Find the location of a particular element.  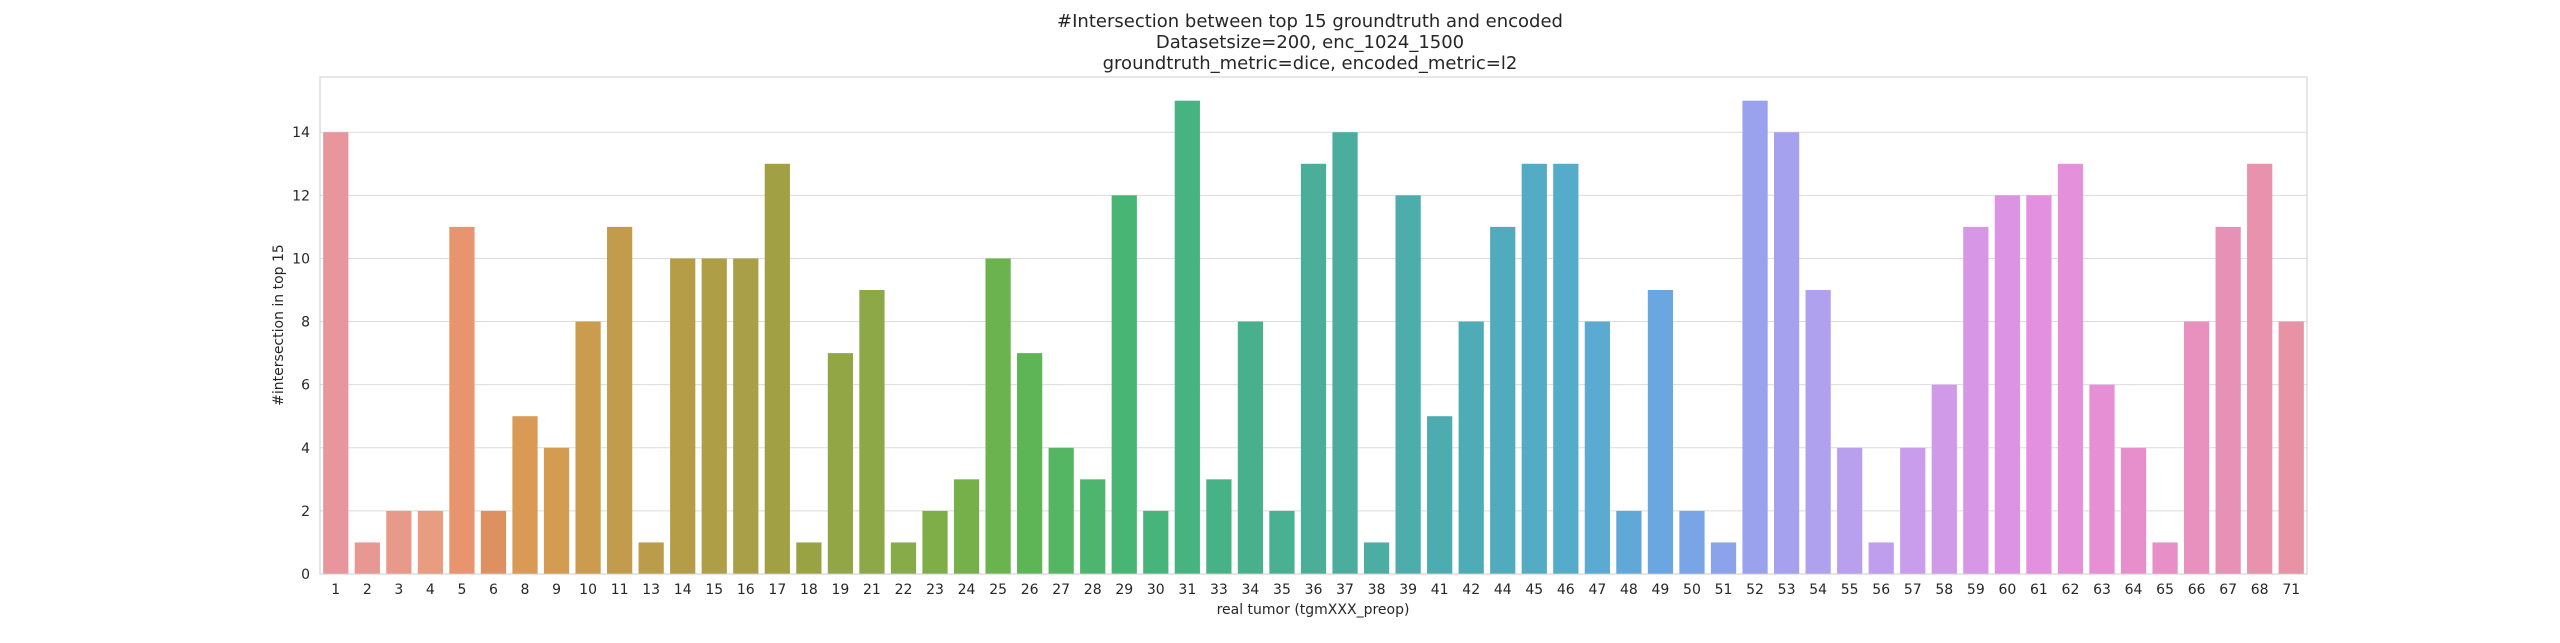

x-tick-label: 14 is located at coordinates (683, 590).